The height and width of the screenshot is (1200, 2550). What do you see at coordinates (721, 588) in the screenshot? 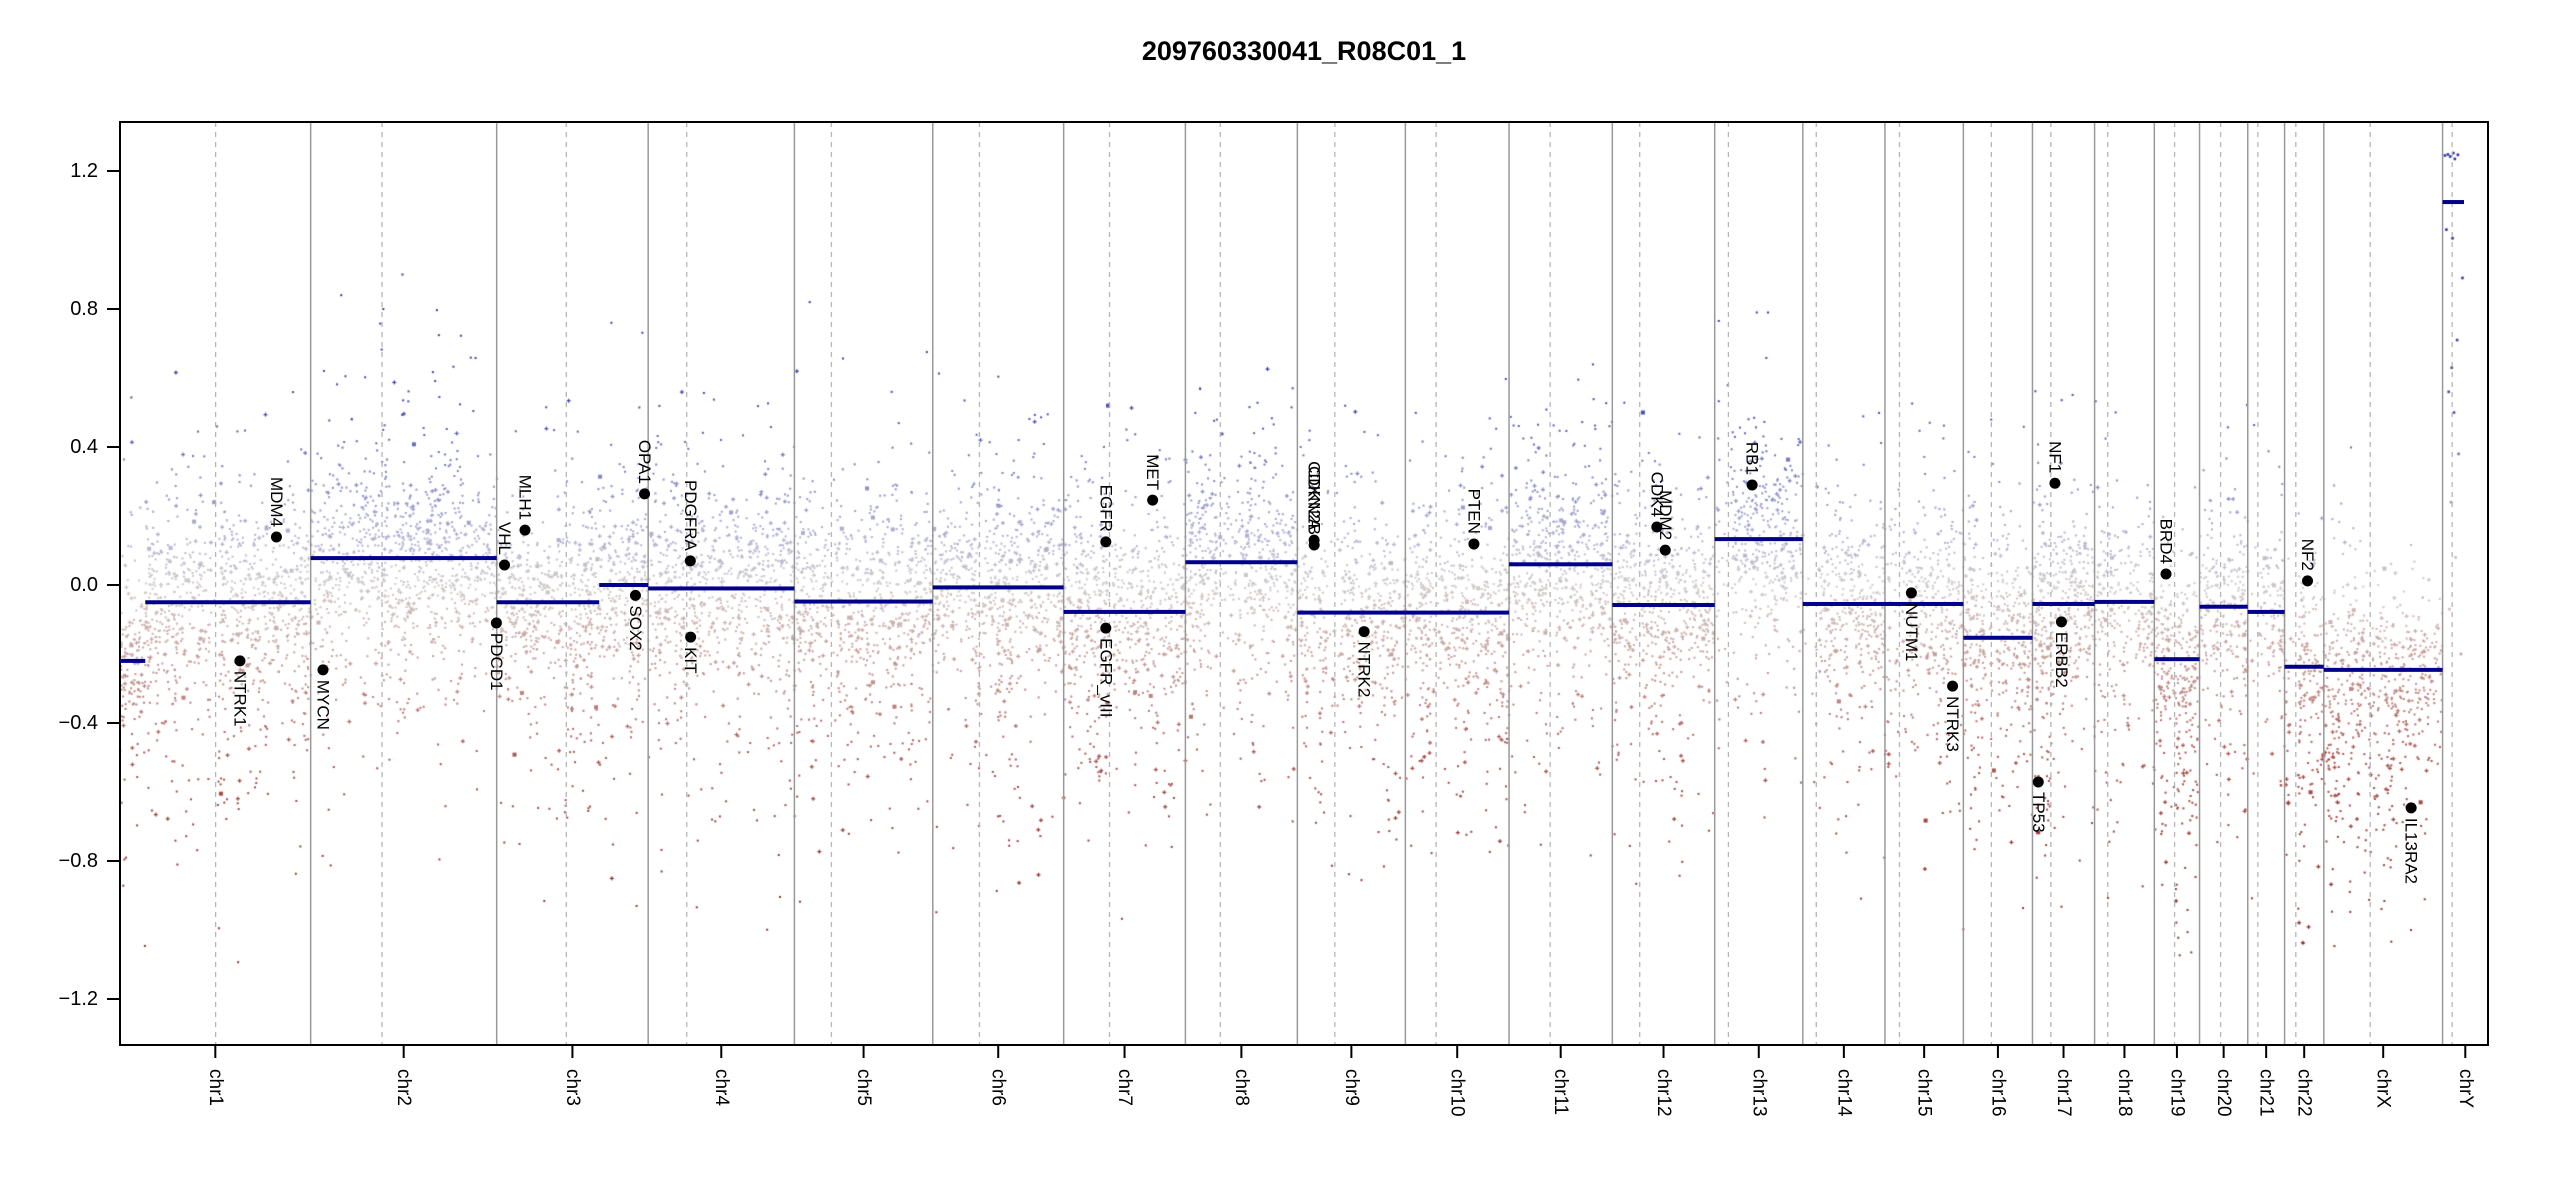
I see `segment-mean-chr4` at bounding box center [721, 588].